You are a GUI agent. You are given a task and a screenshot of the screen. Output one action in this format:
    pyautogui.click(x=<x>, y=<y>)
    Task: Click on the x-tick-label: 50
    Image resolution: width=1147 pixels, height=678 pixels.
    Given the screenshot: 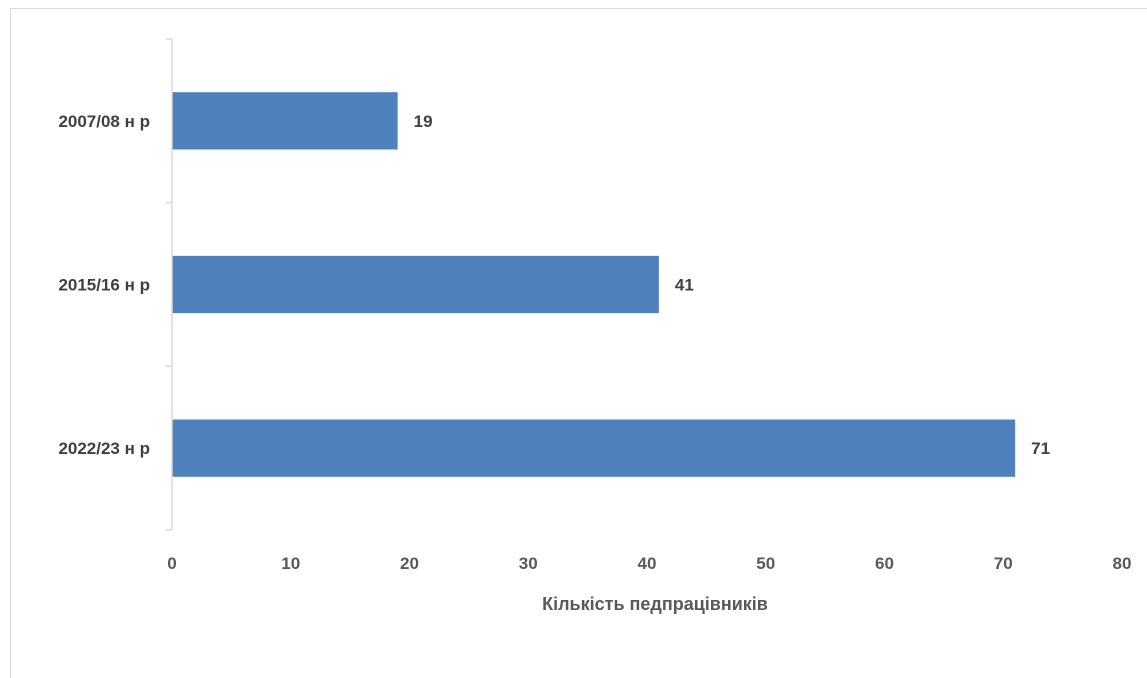 What is the action you would take?
    pyautogui.click(x=765, y=563)
    